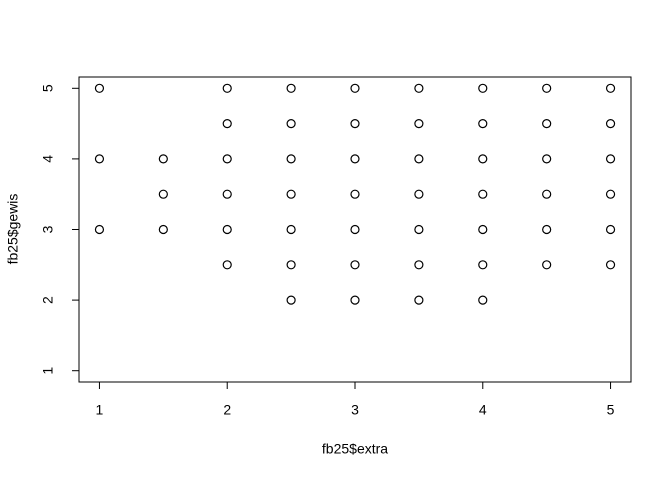 The height and width of the screenshot is (480, 672). What do you see at coordinates (100, 410) in the screenshot?
I see `x-tick-label: 1` at bounding box center [100, 410].